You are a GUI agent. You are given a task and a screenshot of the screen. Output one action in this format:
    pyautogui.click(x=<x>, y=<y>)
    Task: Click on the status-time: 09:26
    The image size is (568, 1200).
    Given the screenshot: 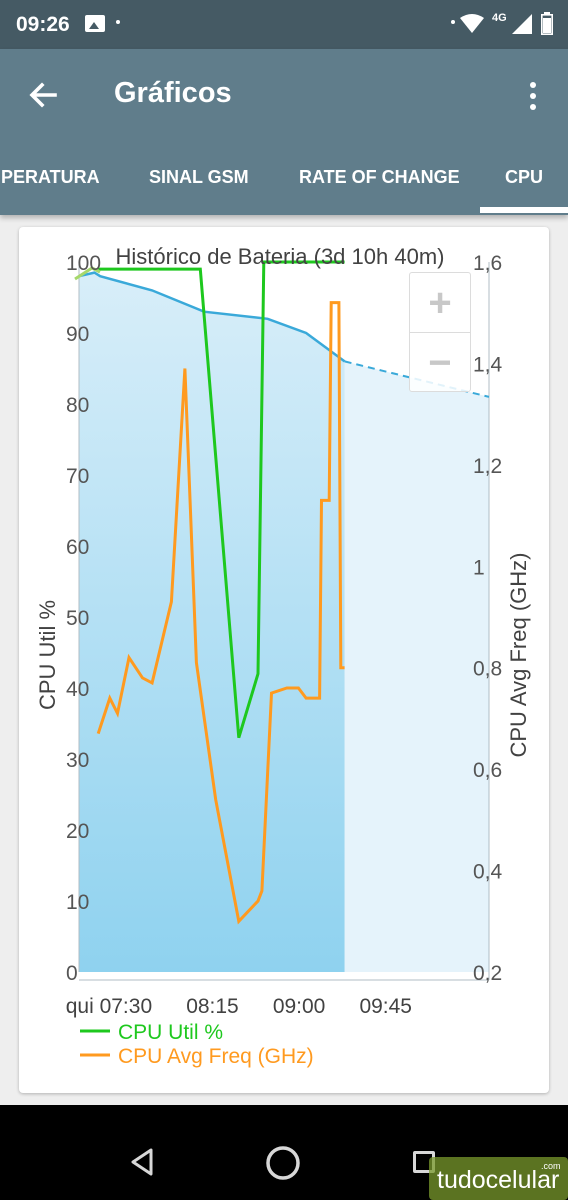 What is the action you would take?
    pyautogui.click(x=43, y=24)
    